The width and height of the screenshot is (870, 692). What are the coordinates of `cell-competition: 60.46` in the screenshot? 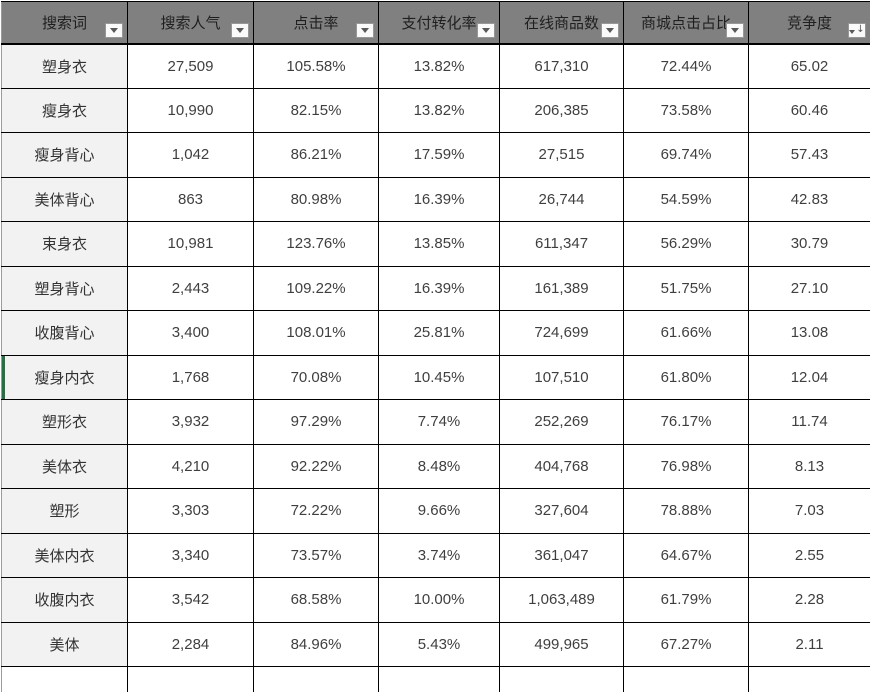 It's located at (809, 110).